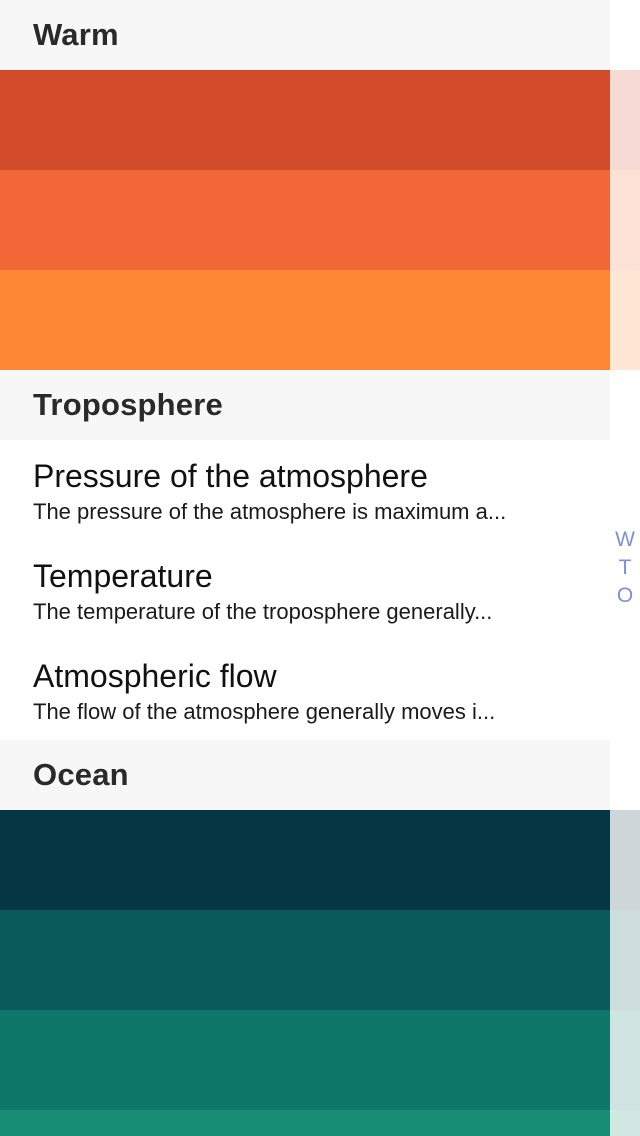  I want to click on section-index-troposphere: T, so click(625, 567).